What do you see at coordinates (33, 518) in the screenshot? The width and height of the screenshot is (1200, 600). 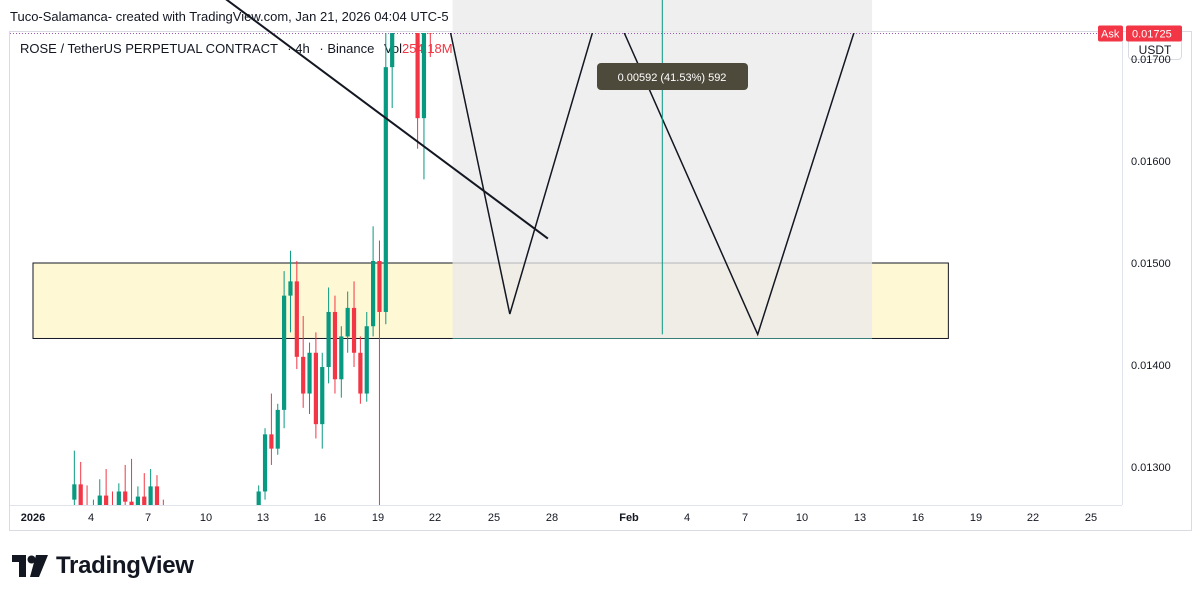 I see `time-tick-label: 2026` at bounding box center [33, 518].